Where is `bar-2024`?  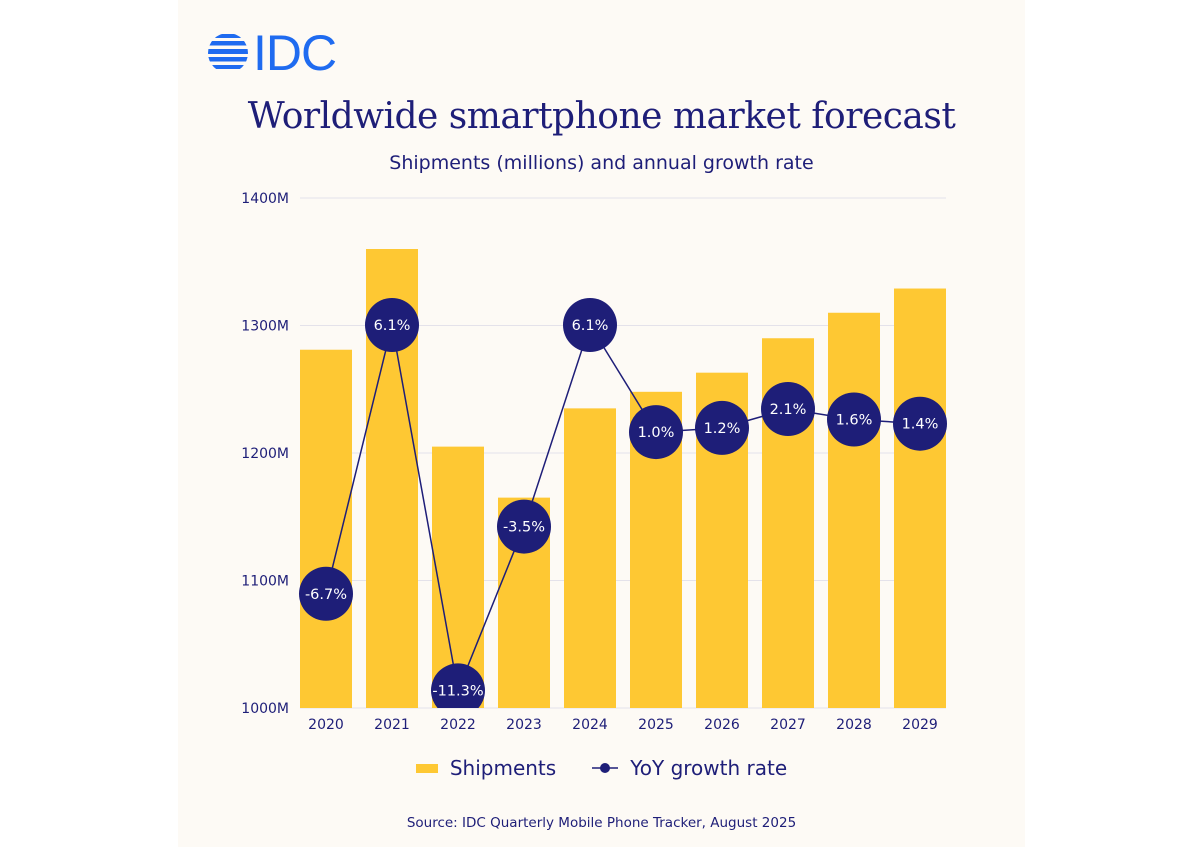
bar-2024 is located at coordinates (590, 558).